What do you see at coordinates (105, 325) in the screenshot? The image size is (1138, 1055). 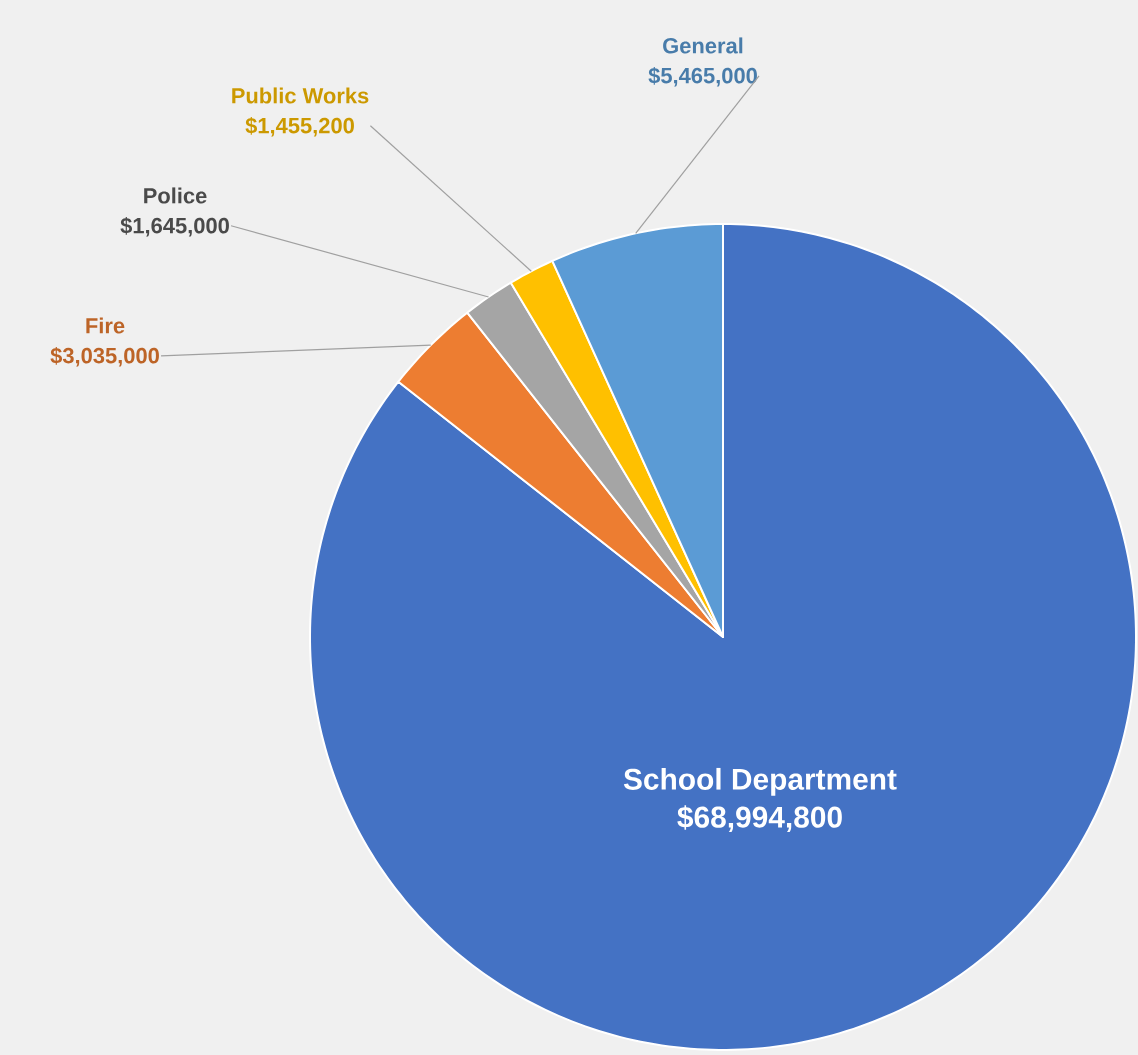 I see `slice-label: Fire` at bounding box center [105, 325].